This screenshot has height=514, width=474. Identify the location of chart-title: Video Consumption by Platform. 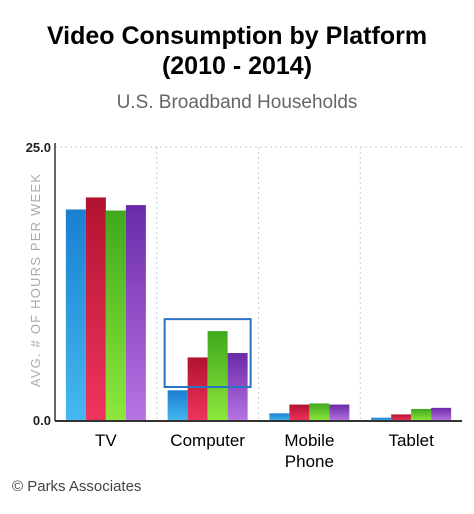
(237, 36).